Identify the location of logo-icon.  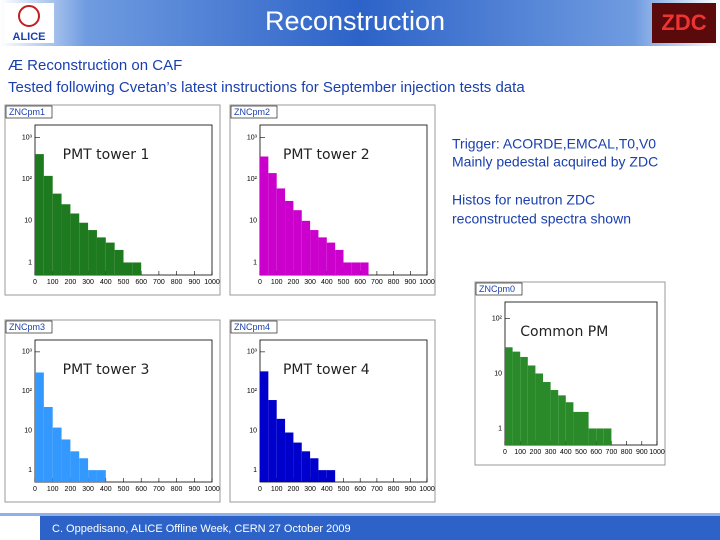
(29, 16).